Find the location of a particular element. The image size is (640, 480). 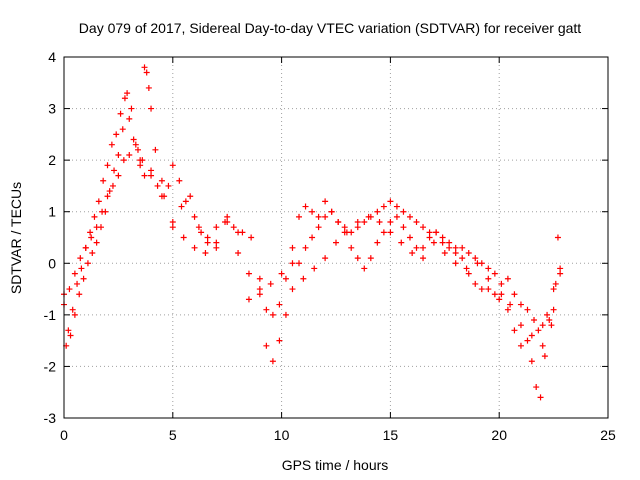

x-tick-label: 20 is located at coordinates (499, 435).